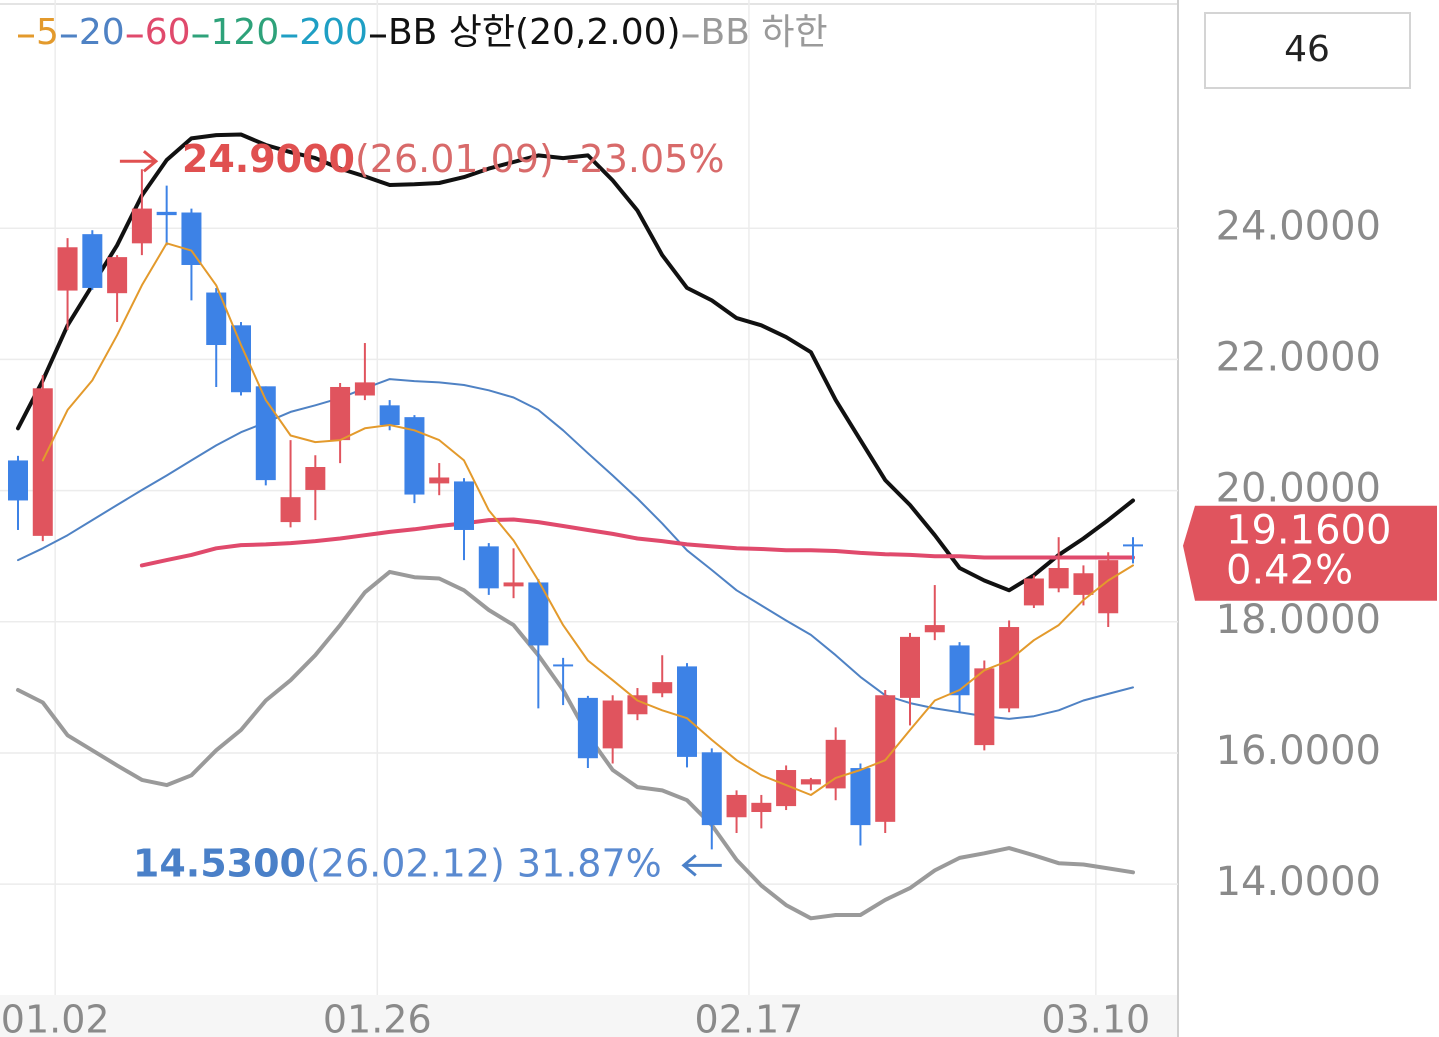  What do you see at coordinates (1298, 751) in the screenshot?
I see `y-tick-label: 16.0000` at bounding box center [1298, 751].